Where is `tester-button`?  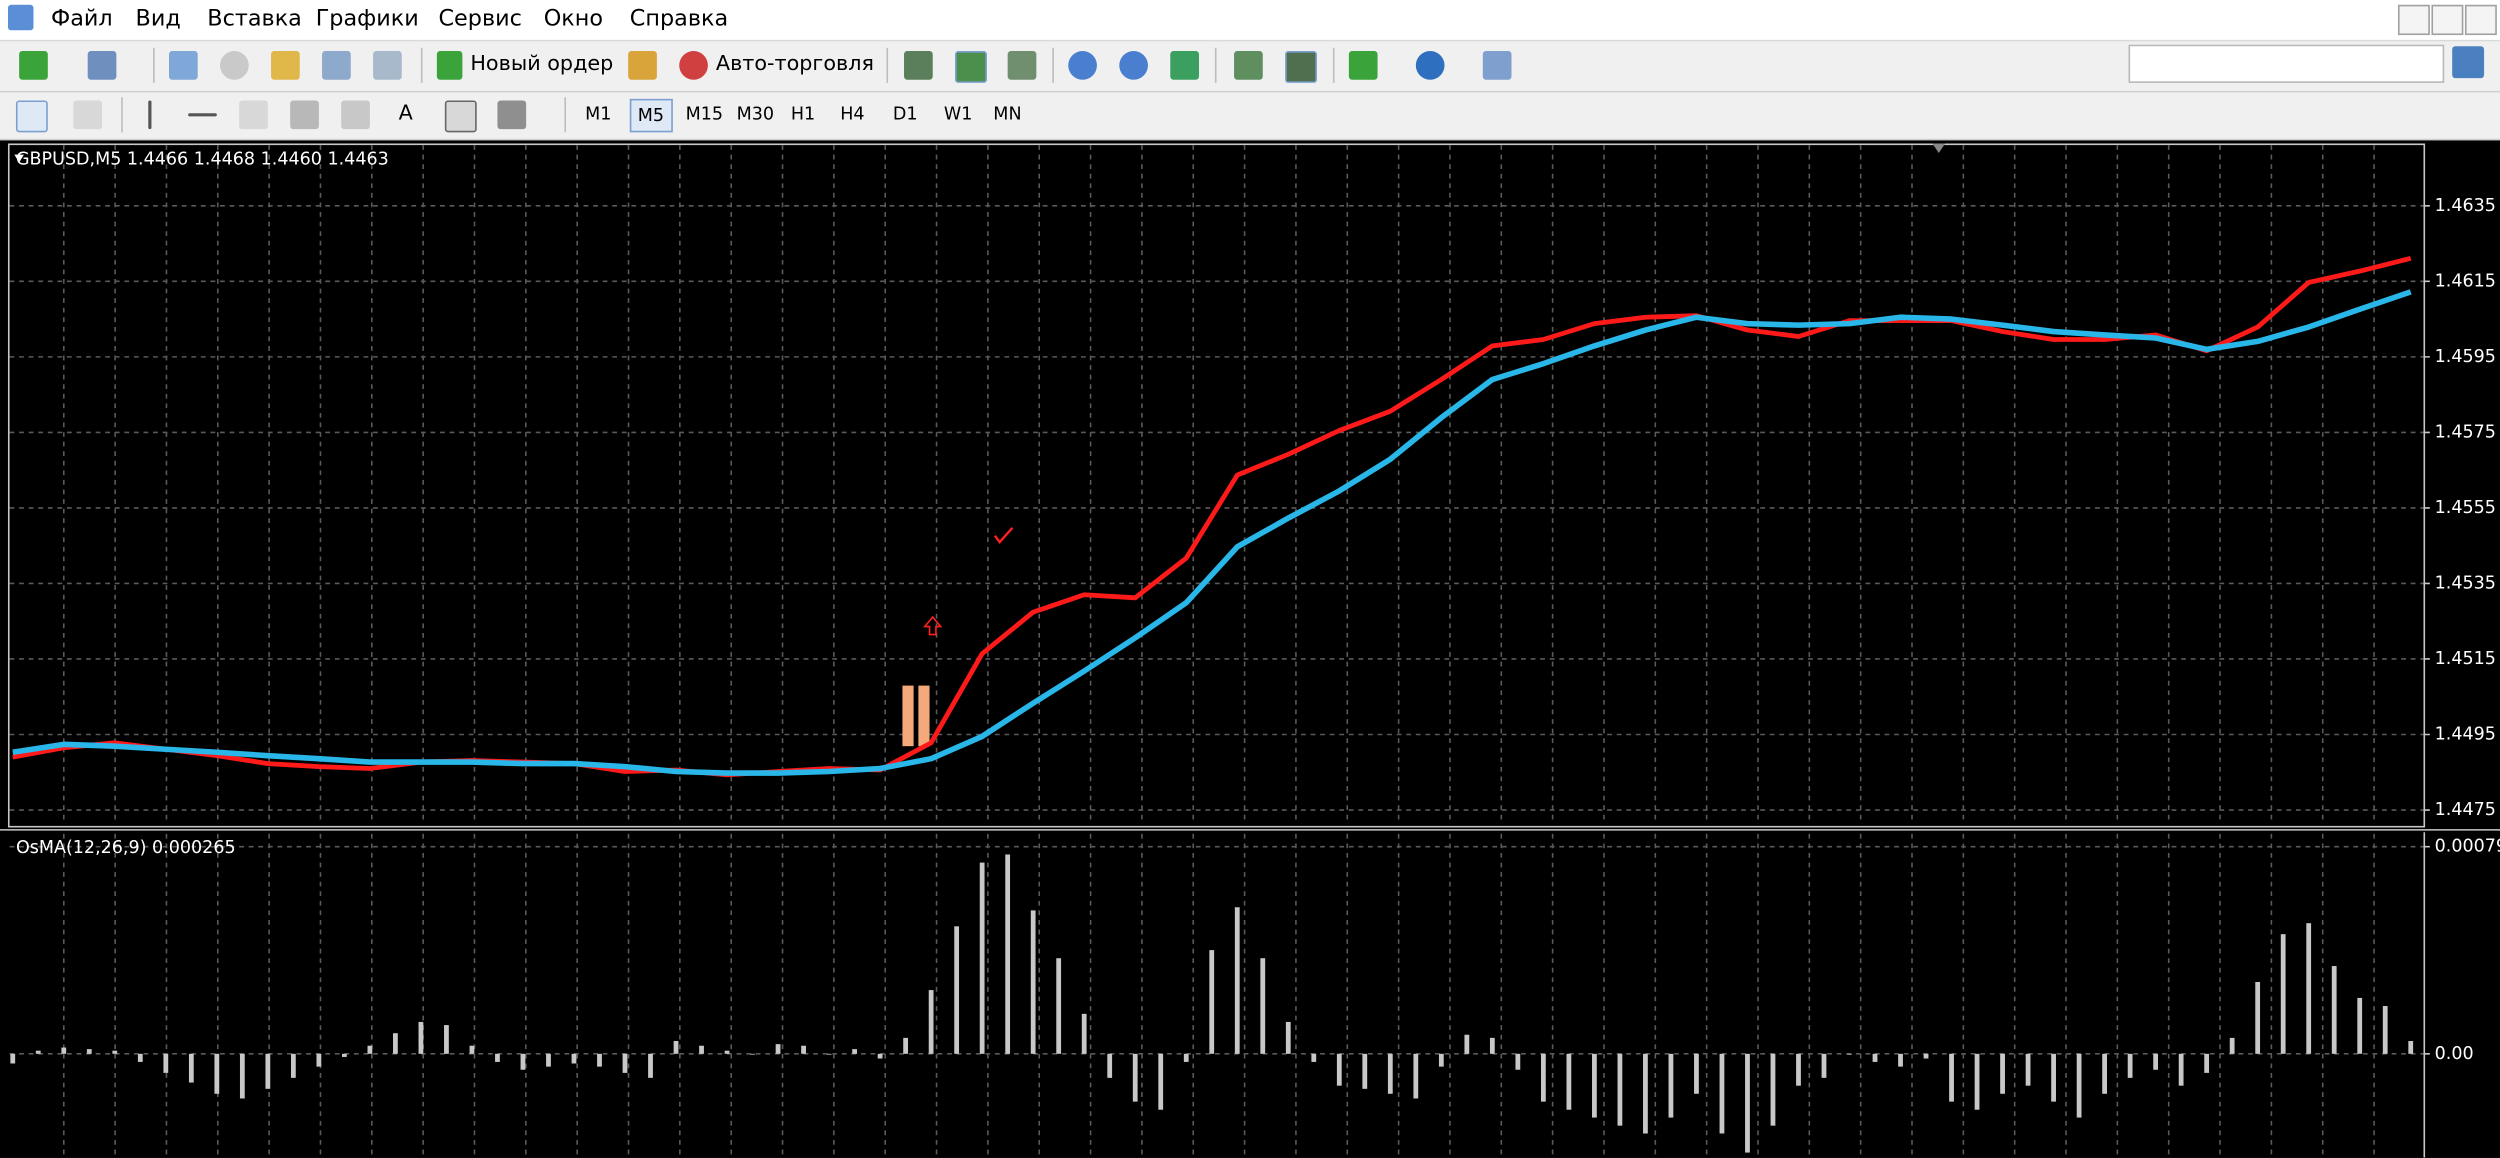 tester-button is located at coordinates (387, 65).